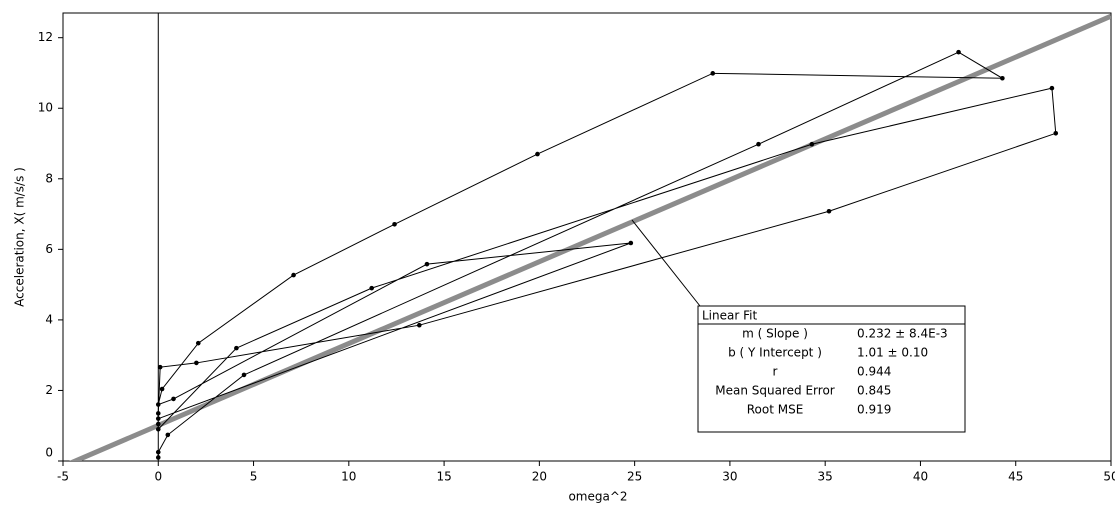 This screenshot has width=1115, height=508. What do you see at coordinates (45, 37) in the screenshot?
I see `y-tick-label: 12` at bounding box center [45, 37].